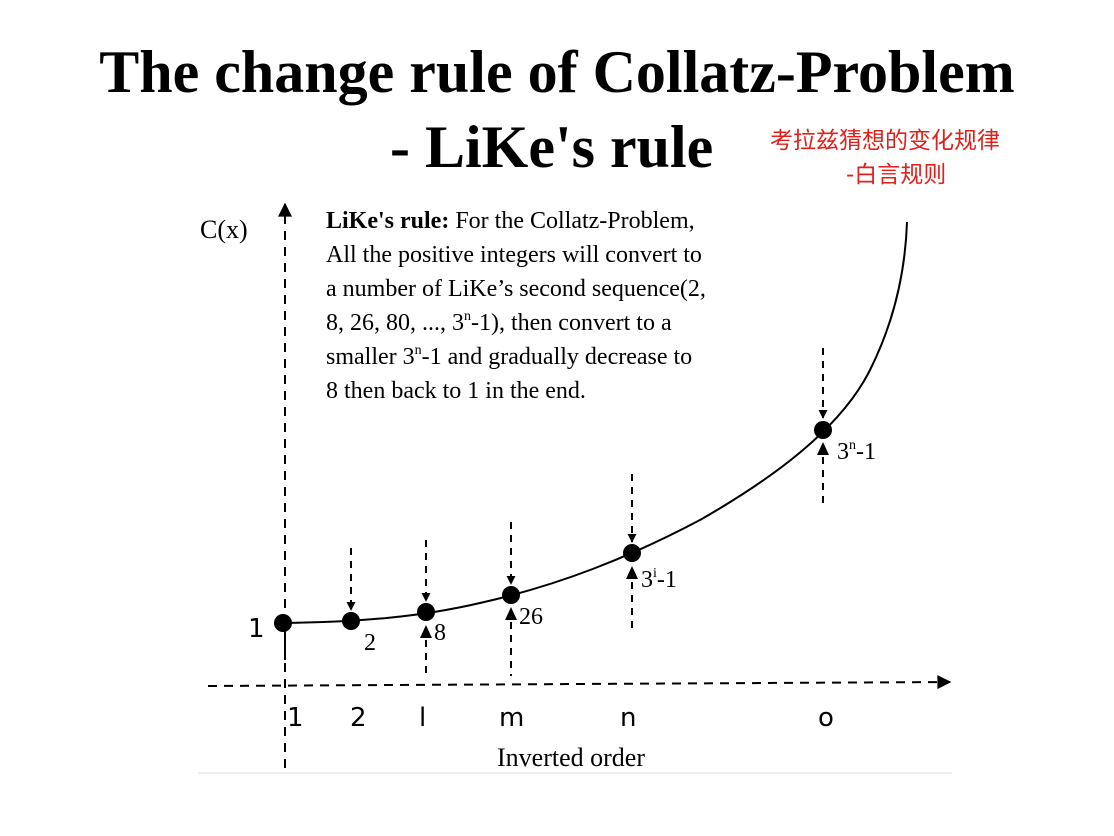  What do you see at coordinates (370, 643) in the screenshot?
I see `label-point-2: 2` at bounding box center [370, 643].